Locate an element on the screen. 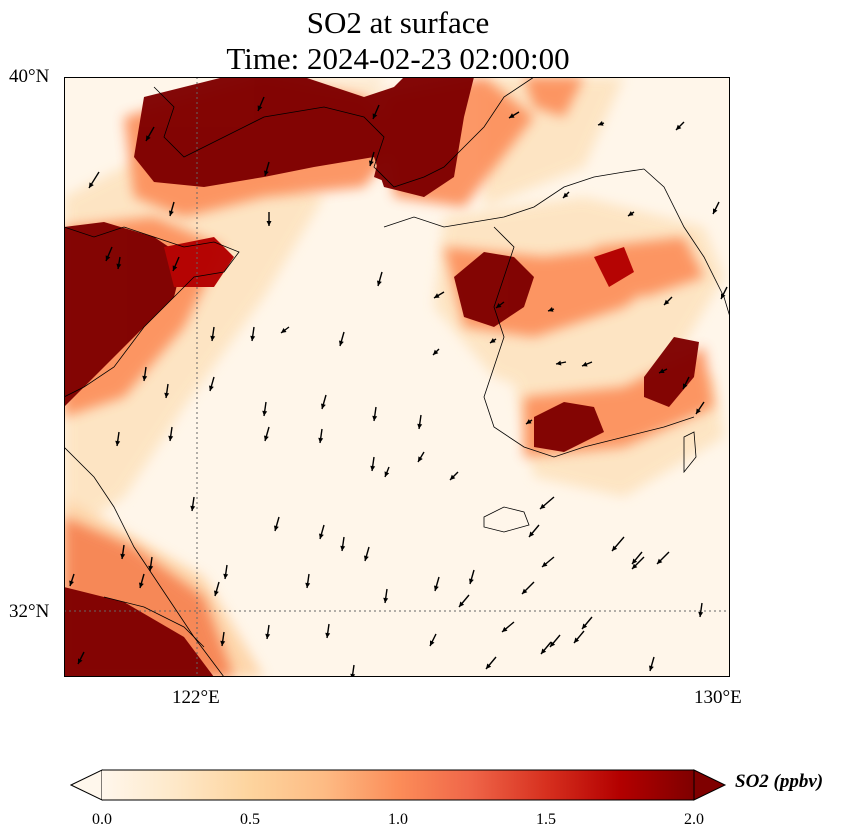 The image size is (841, 839). colorbar-tick-2: 1.0 is located at coordinates (398, 819).